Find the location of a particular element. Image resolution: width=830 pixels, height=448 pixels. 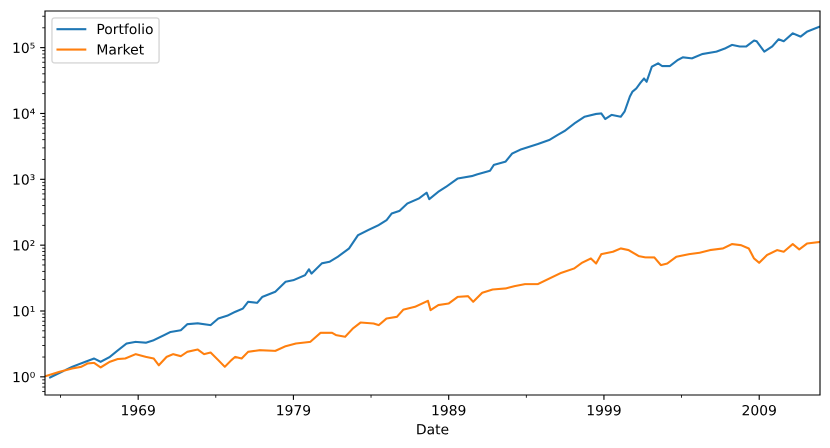

x-tick-label: 1999 is located at coordinates (604, 410).